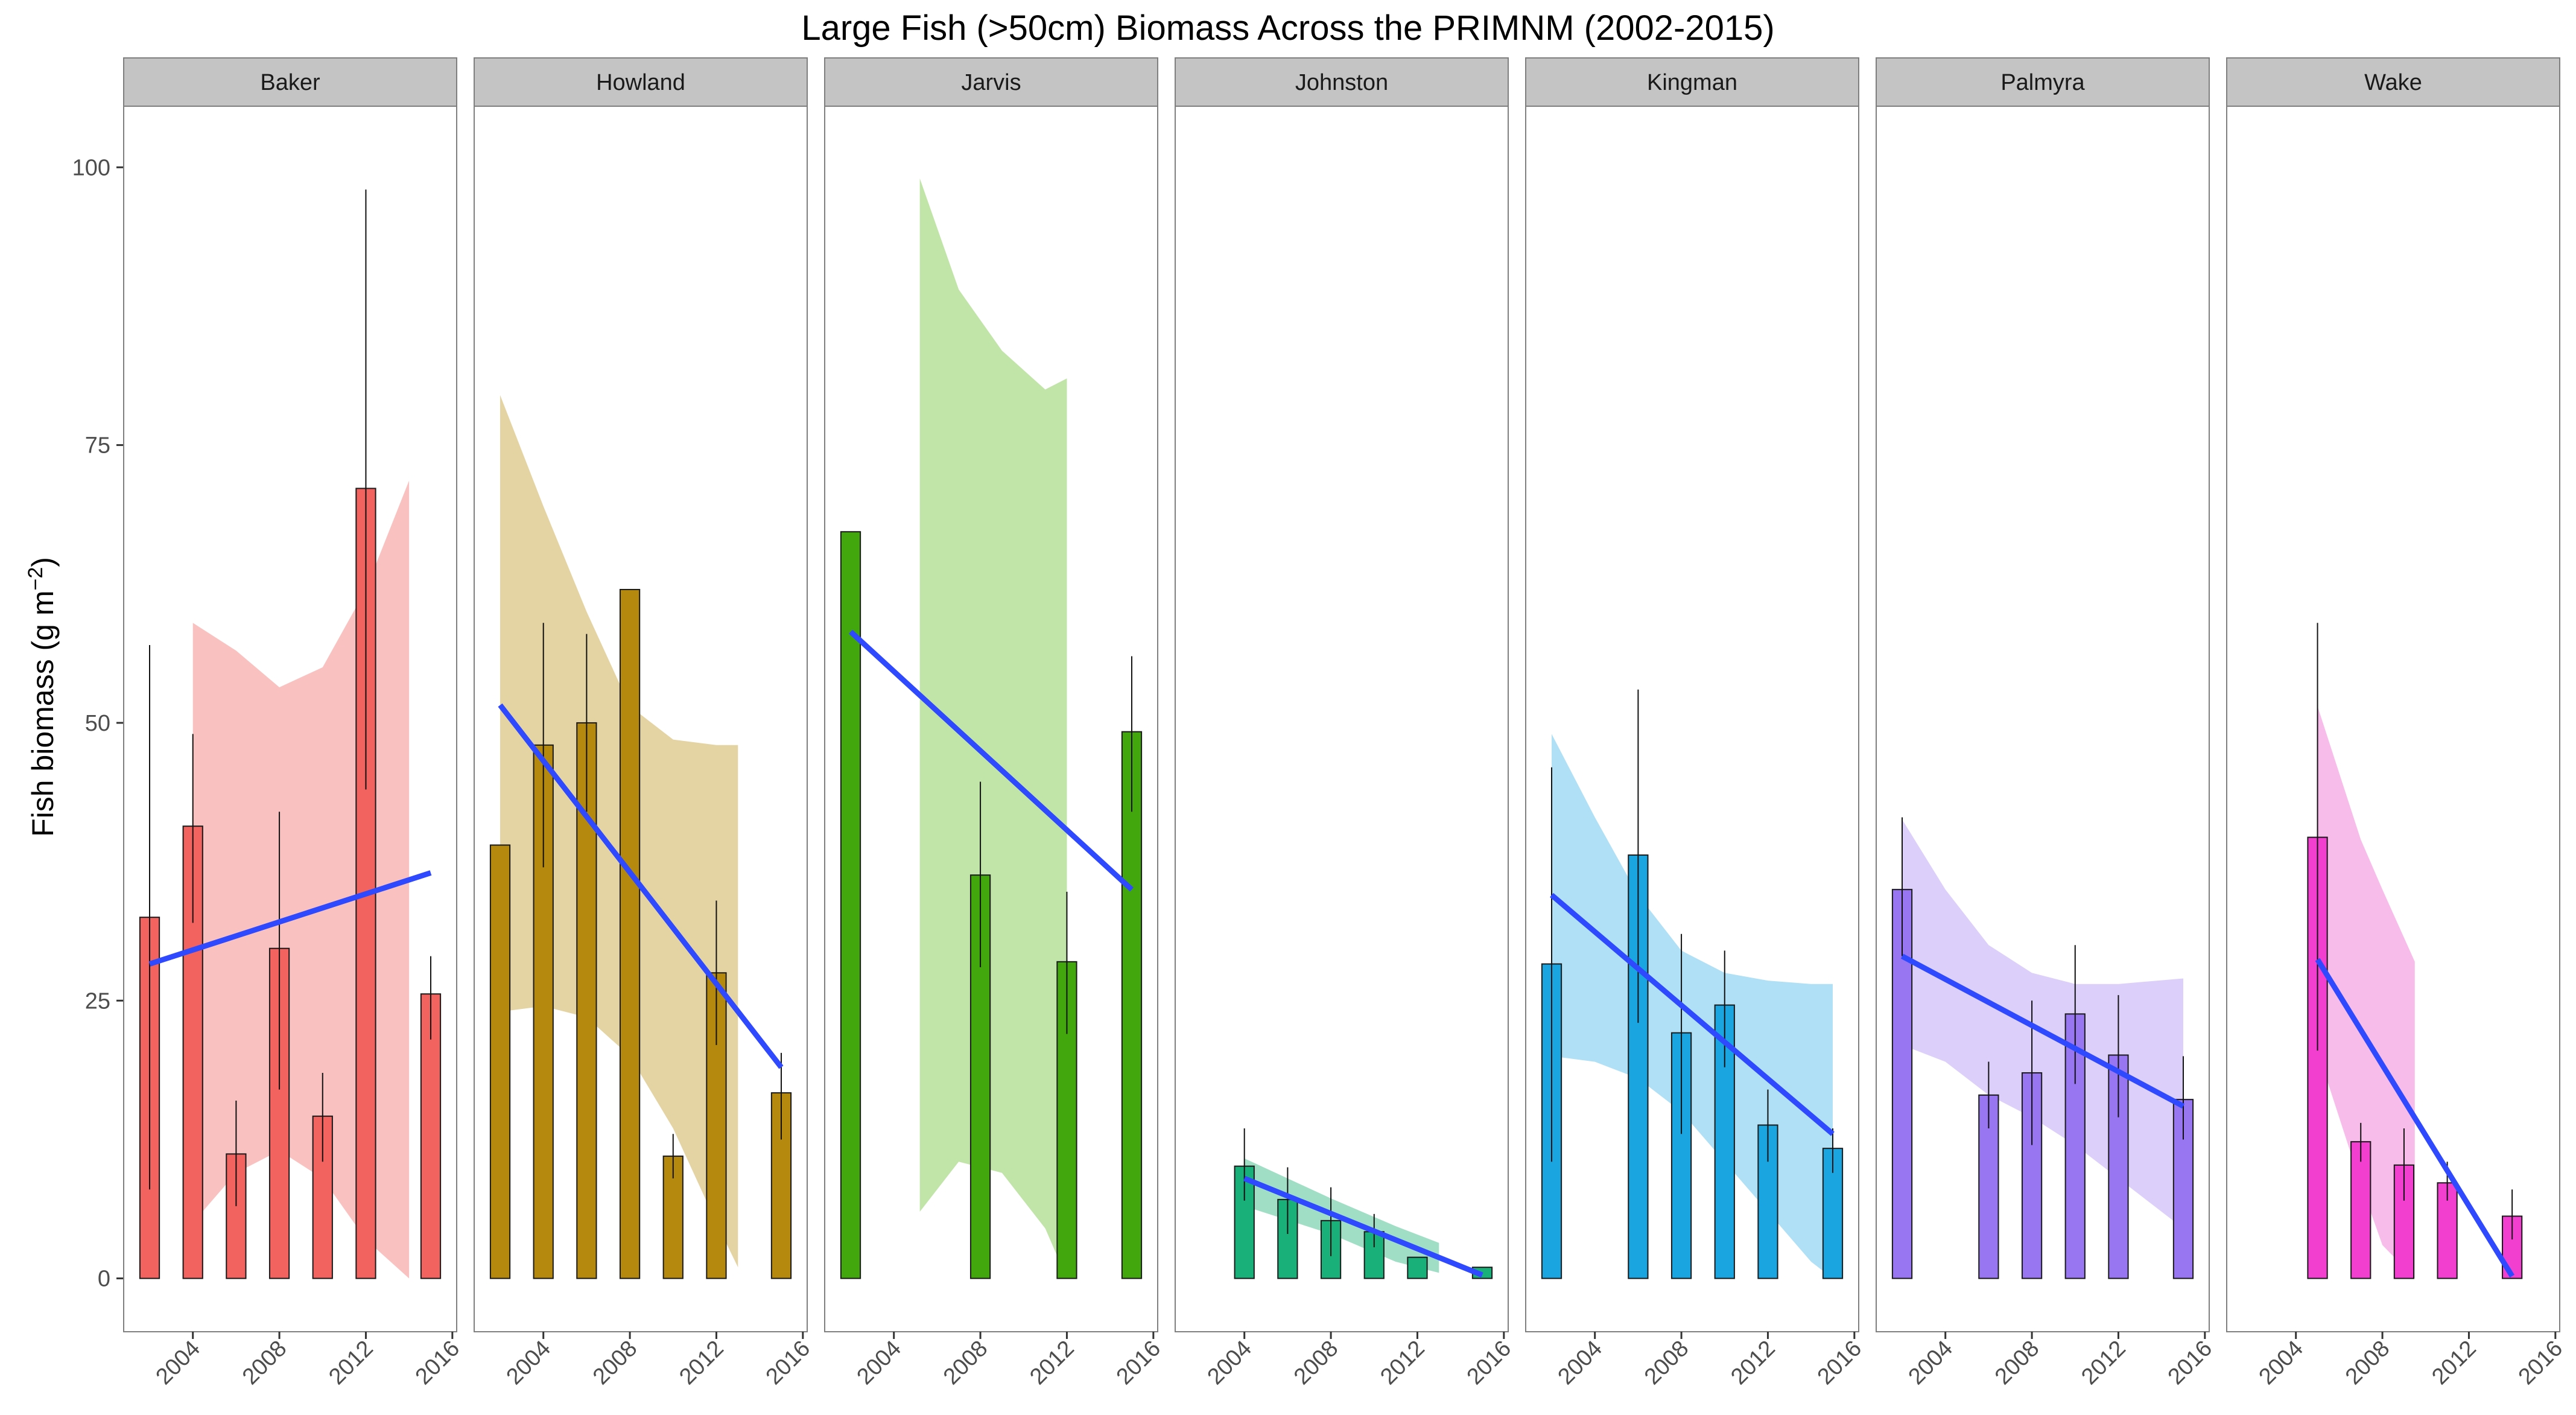 The height and width of the screenshot is (1415, 2576). Describe the element at coordinates (1696, 723) in the screenshot. I see `facet-panel-kingman: Kingman 2004 2008 2012 2016` at that location.